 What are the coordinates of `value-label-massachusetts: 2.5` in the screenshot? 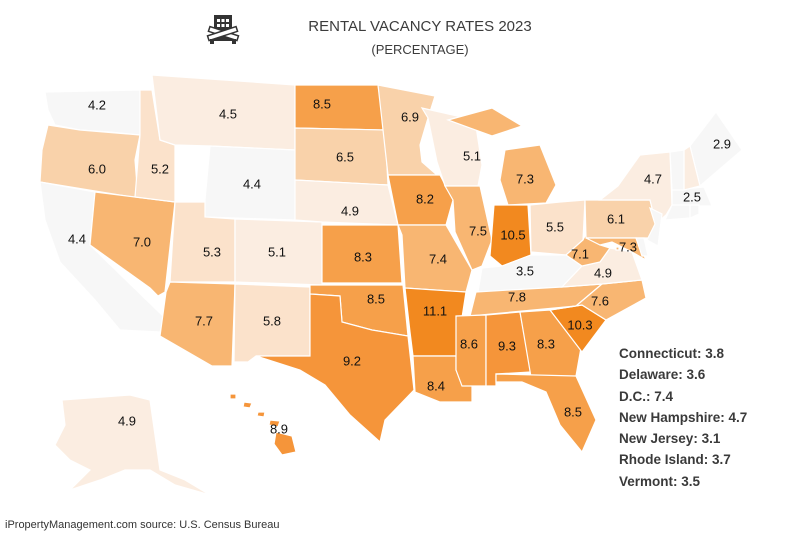 It's located at (692, 196).